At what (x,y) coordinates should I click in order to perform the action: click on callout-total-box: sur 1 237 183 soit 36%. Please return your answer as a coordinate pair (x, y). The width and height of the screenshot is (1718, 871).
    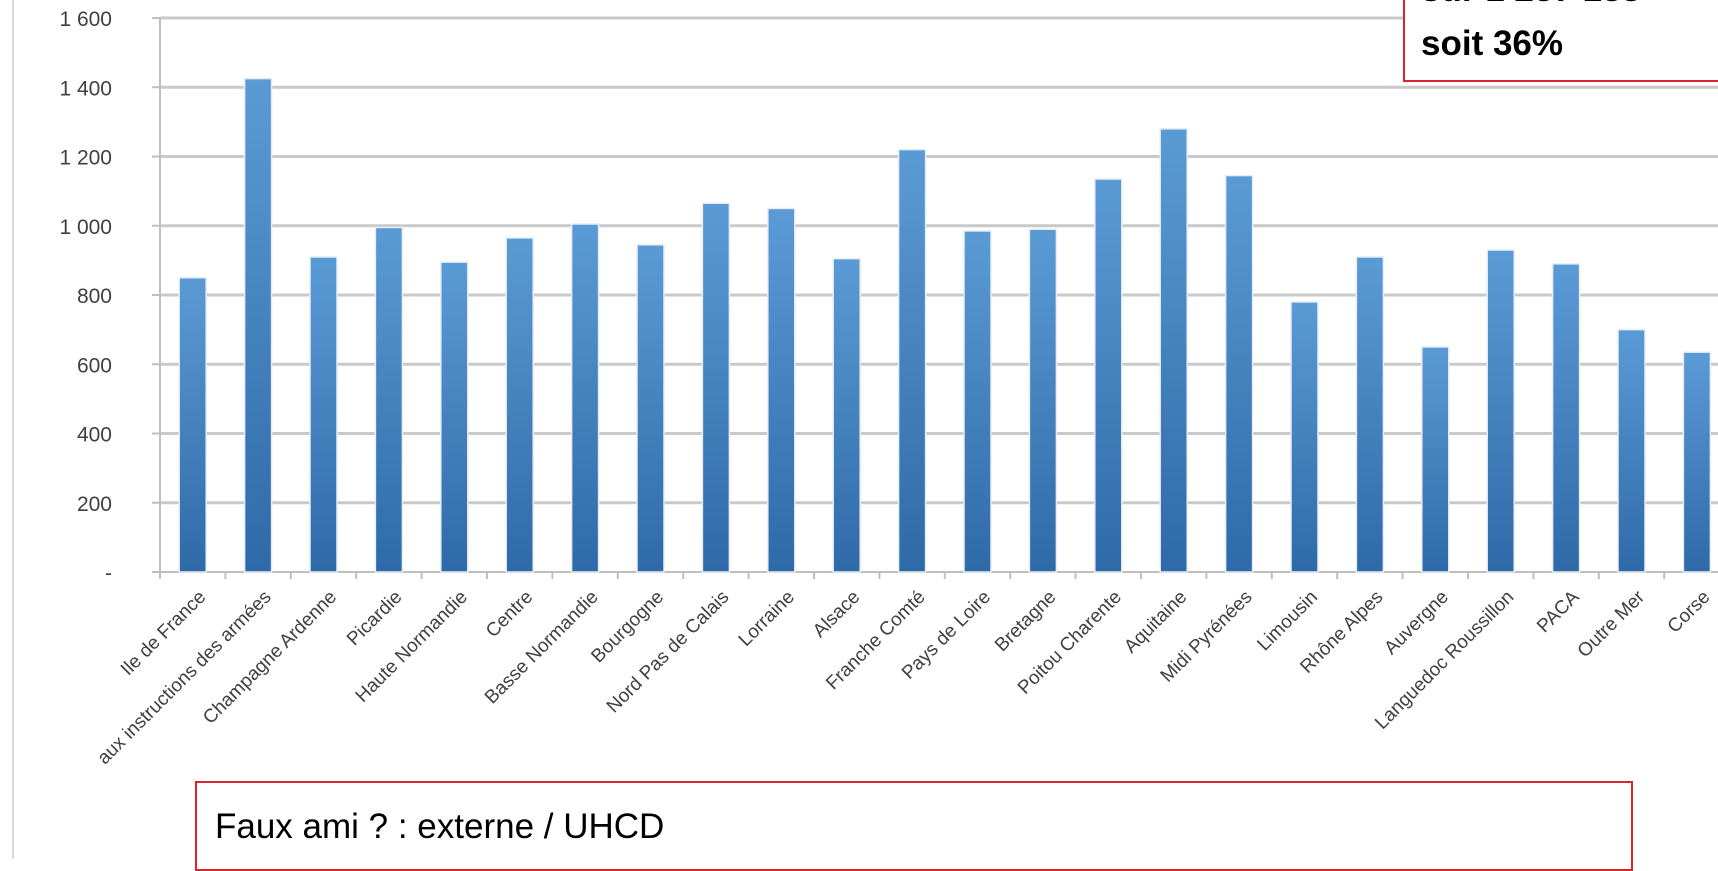
    Looking at the image, I should click on (1560, 41).